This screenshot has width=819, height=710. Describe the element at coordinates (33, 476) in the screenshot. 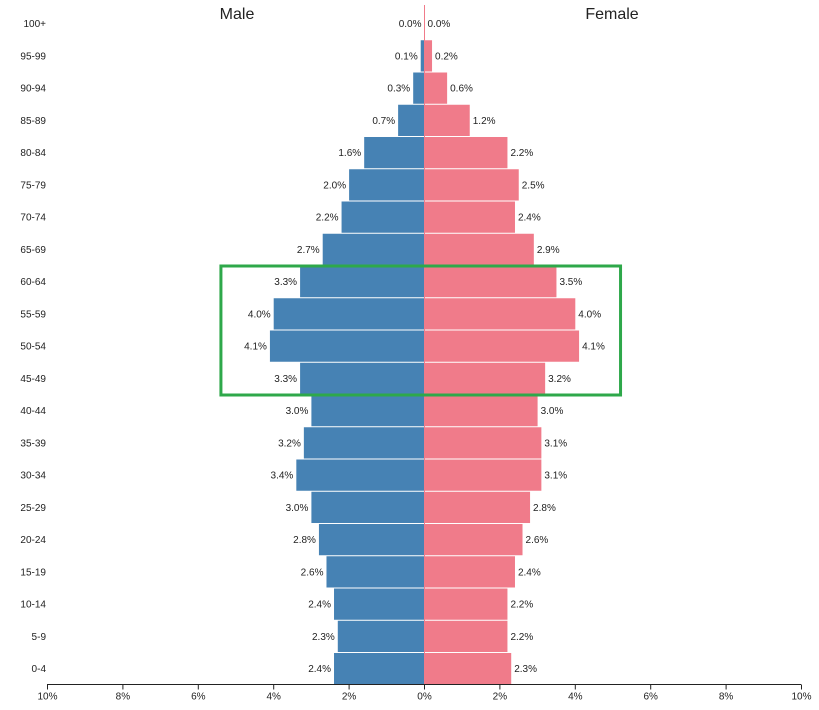

I see `age-group-label: 30-34` at that location.